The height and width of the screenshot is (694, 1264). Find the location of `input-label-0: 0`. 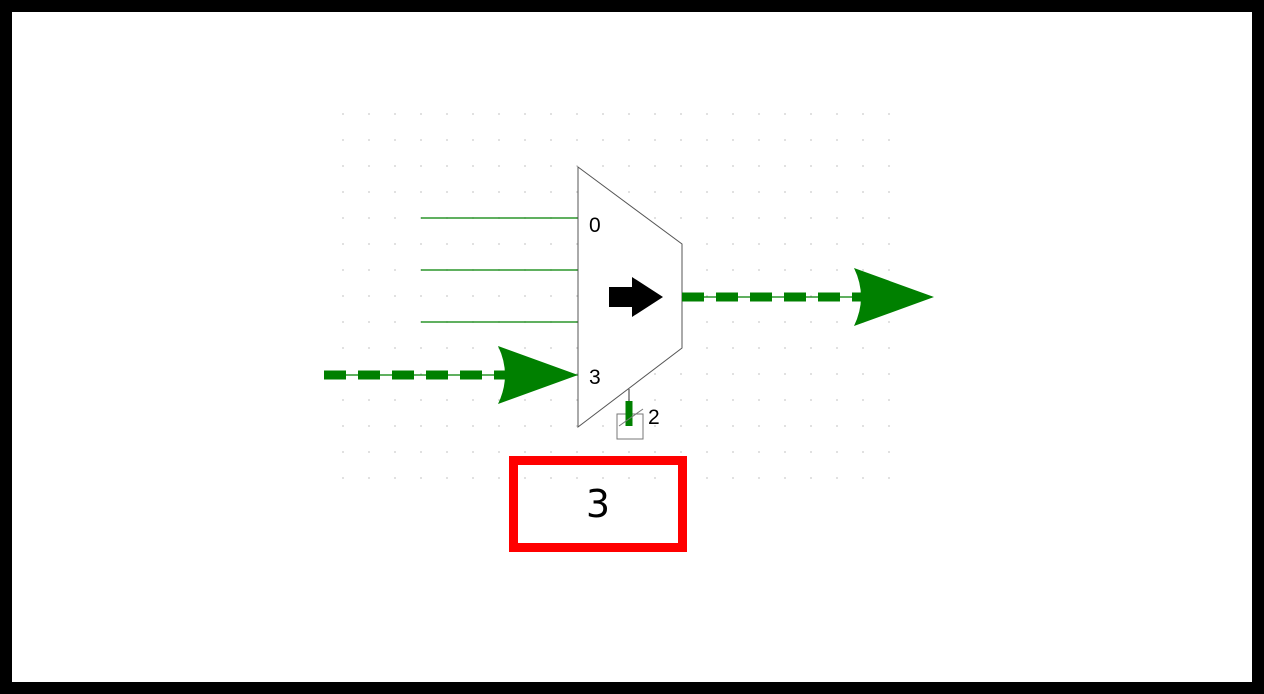

input-label-0: 0 is located at coordinates (595, 225).